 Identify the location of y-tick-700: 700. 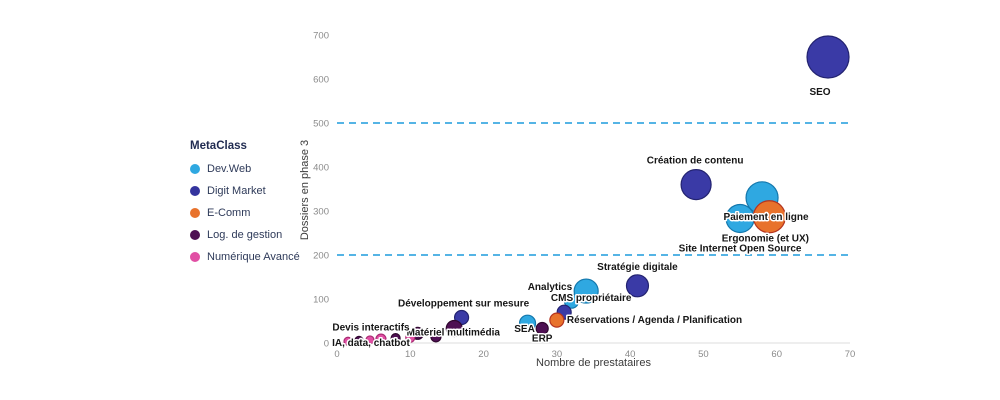
(321, 36).